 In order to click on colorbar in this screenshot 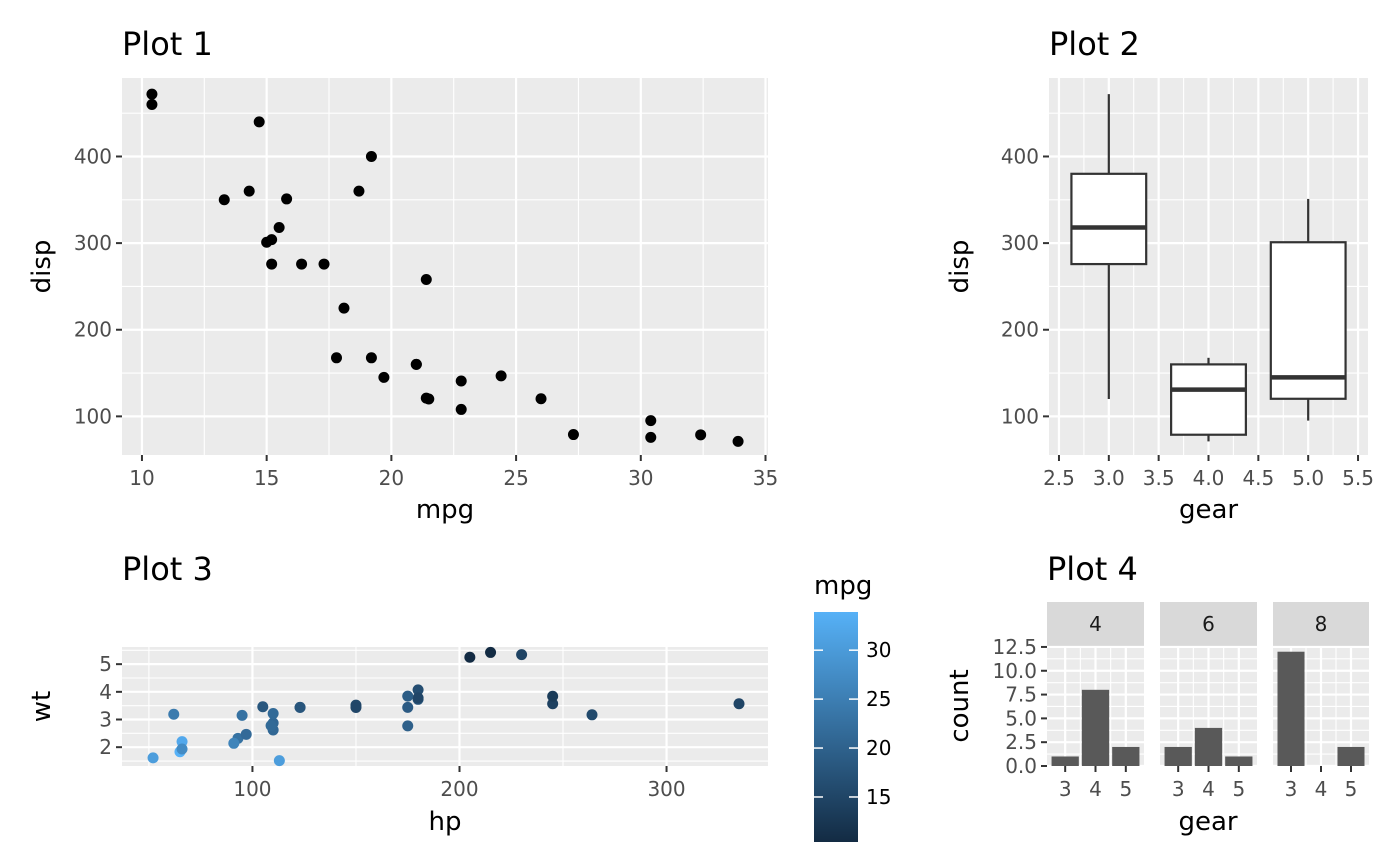, I will do `click(836, 727)`.